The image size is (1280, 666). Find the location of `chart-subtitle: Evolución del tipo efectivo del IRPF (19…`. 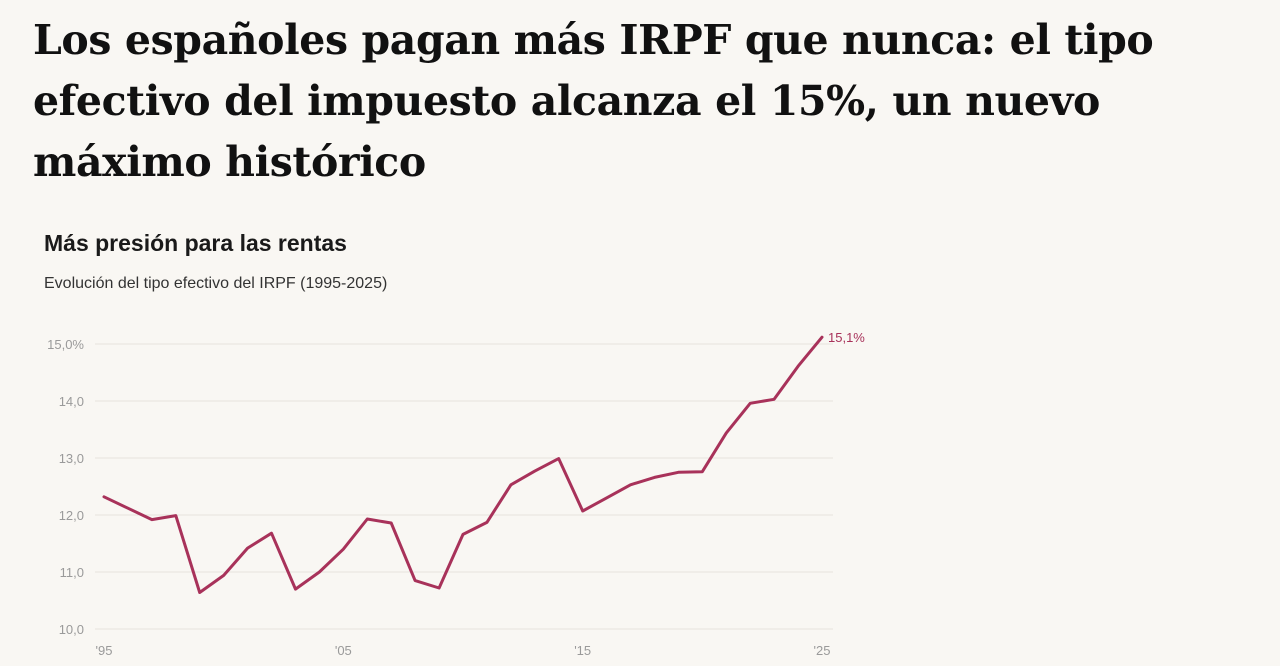

chart-subtitle: Evolución del tipo efectivo del IRPF (19… is located at coordinates (216, 283).